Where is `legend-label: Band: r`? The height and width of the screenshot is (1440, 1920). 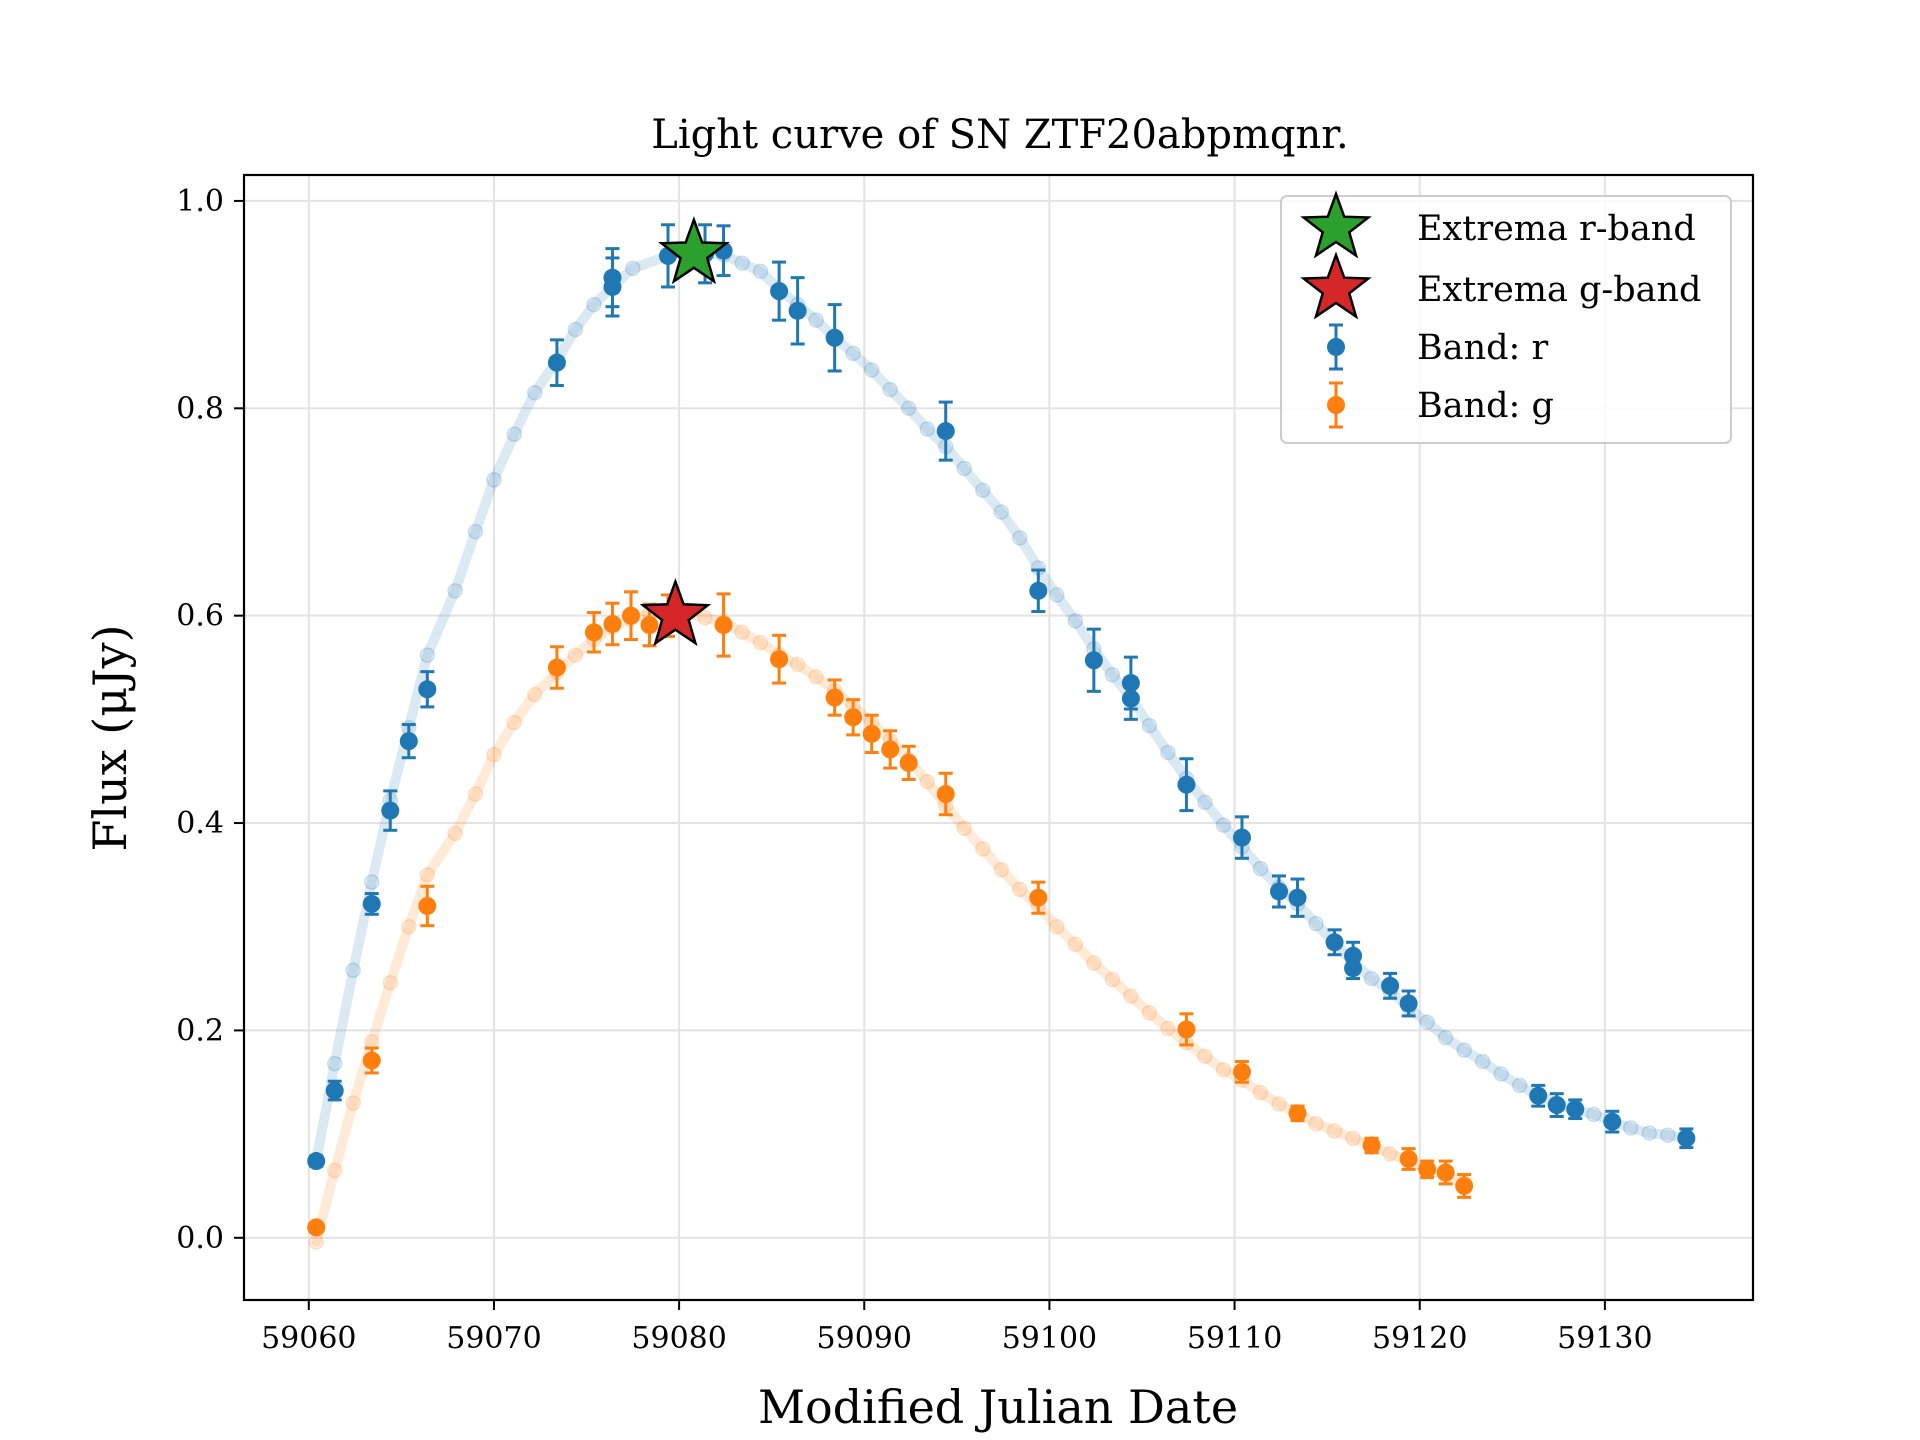
legend-label: Band: r is located at coordinates (1482, 348).